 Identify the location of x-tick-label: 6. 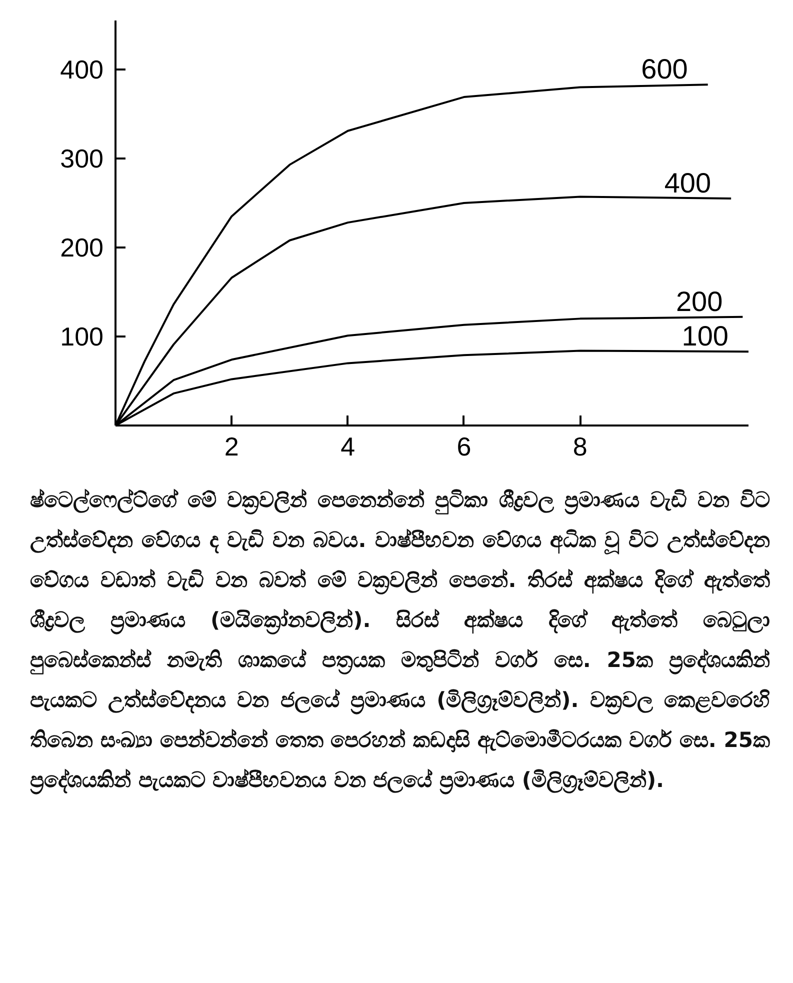
(464, 447).